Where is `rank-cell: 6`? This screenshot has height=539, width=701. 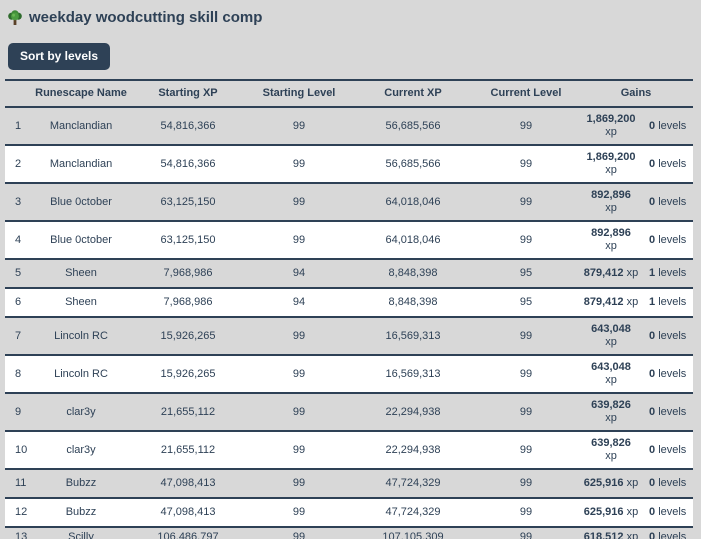 rank-cell: 6 is located at coordinates (18, 302).